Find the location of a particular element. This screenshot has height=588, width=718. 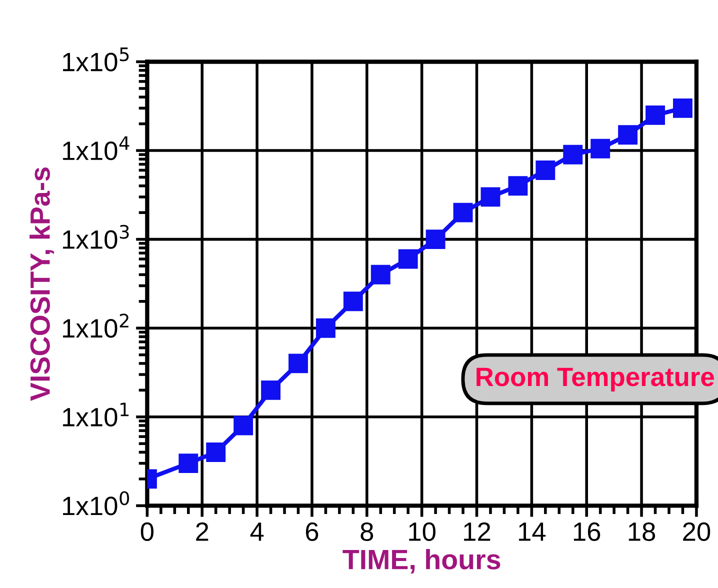

x-tick-label: 16 is located at coordinates (587, 532).